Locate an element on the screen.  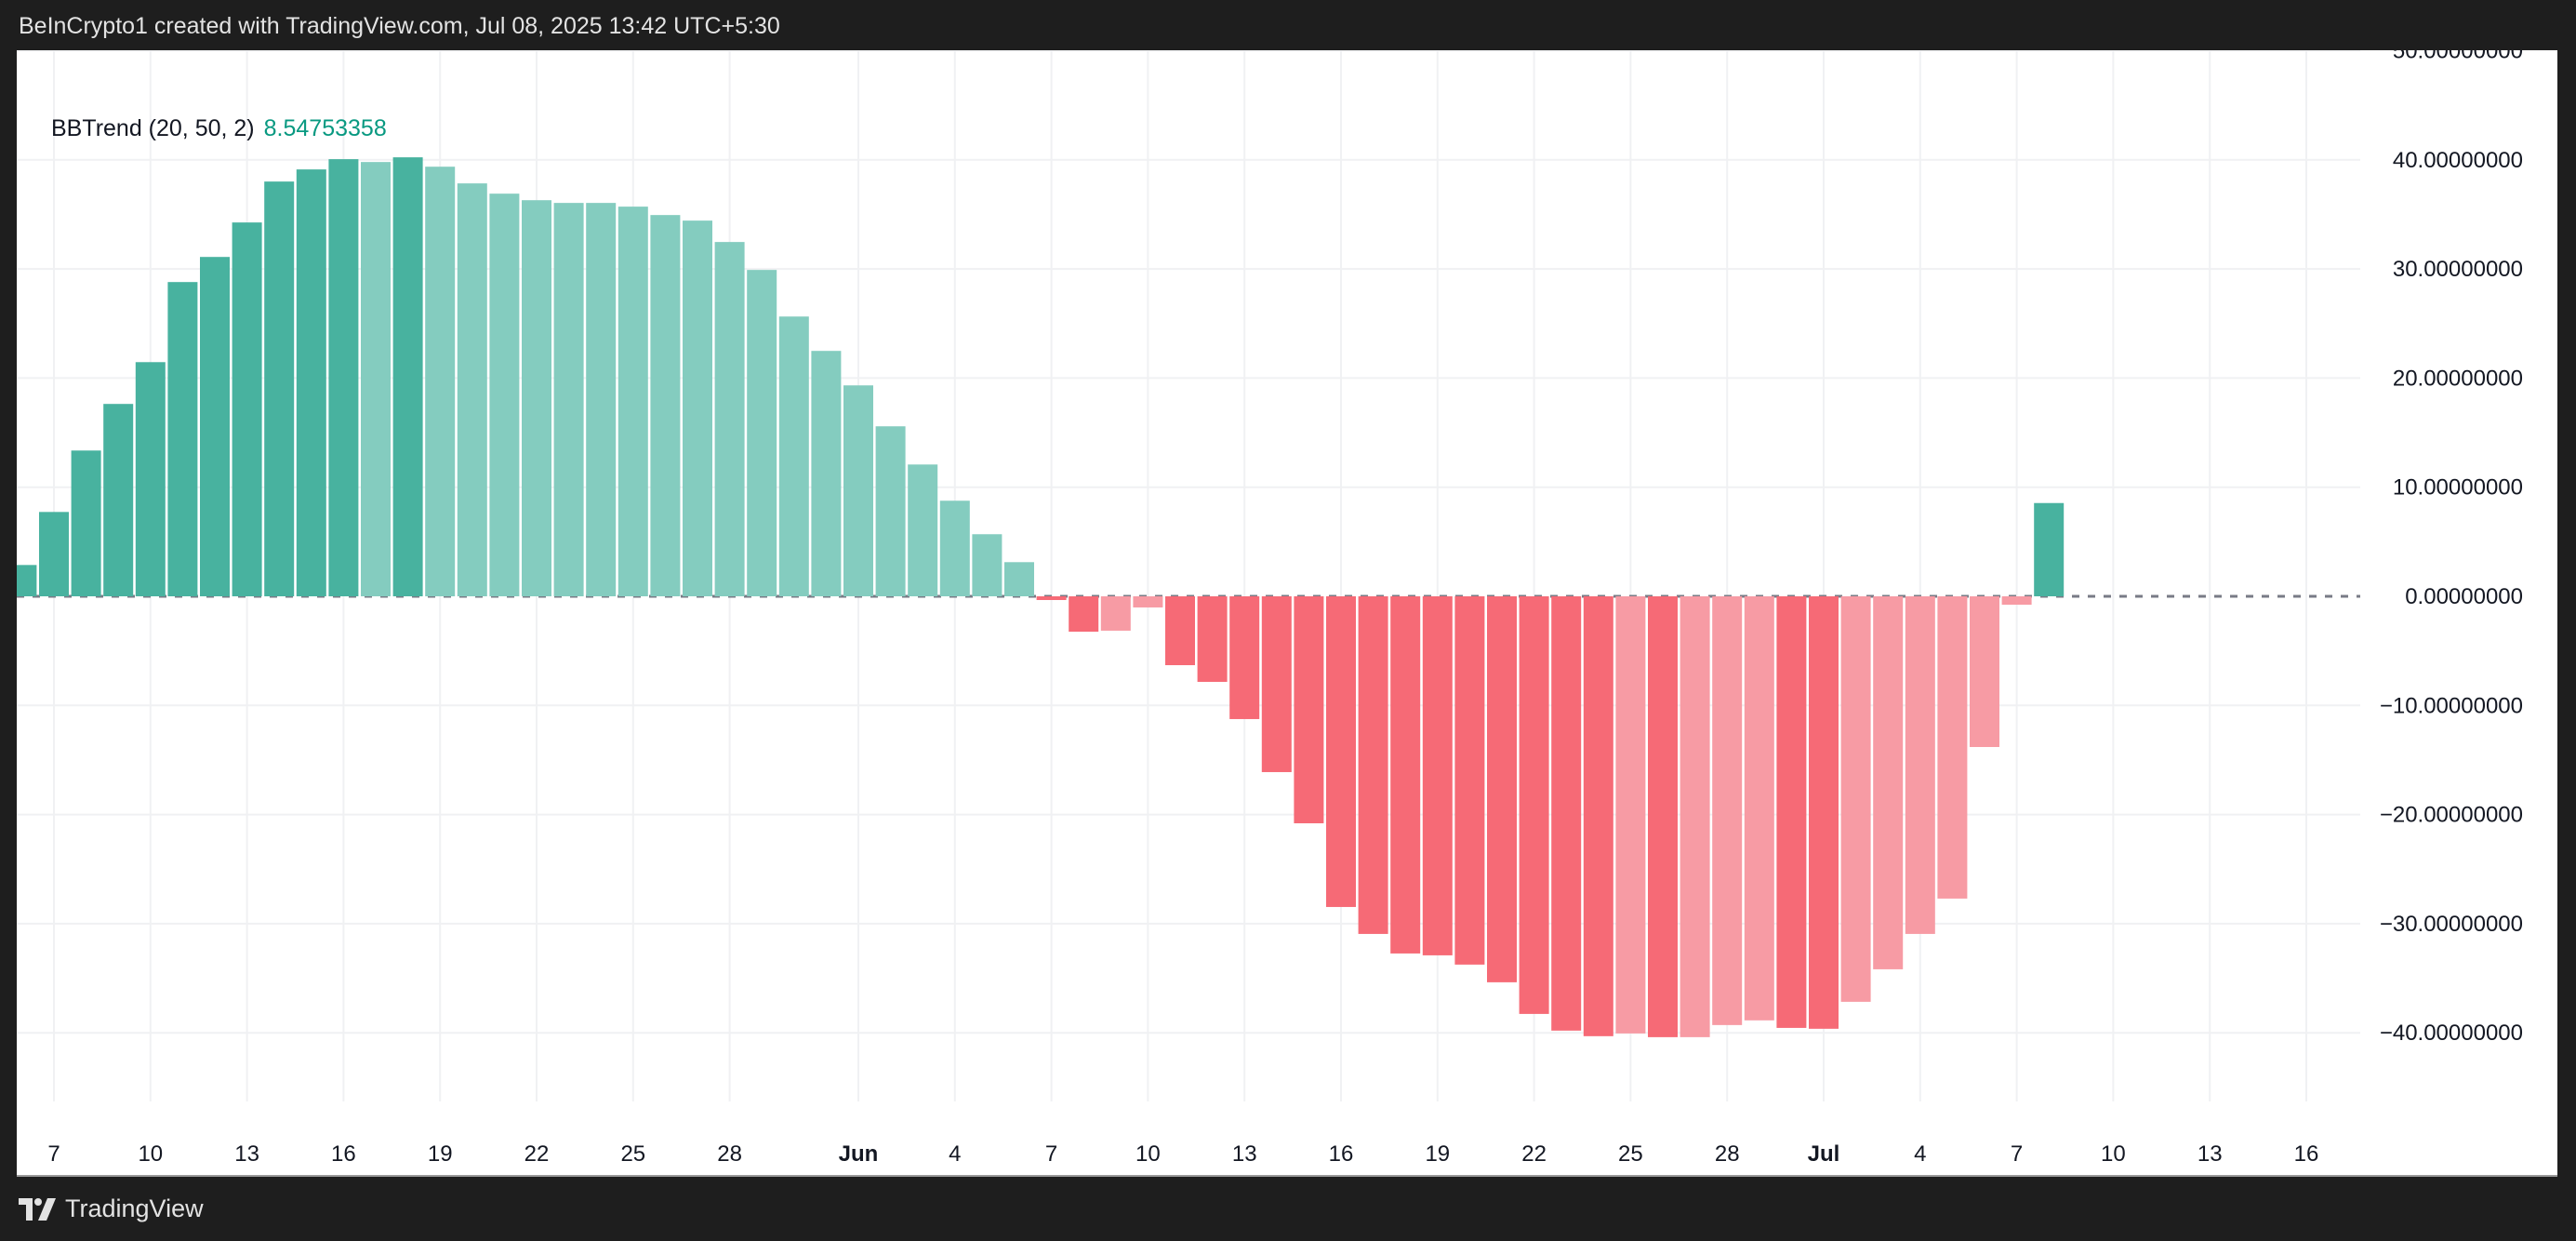
indicator-name: BBTrend (20, 50, 2) is located at coordinates (153, 128).